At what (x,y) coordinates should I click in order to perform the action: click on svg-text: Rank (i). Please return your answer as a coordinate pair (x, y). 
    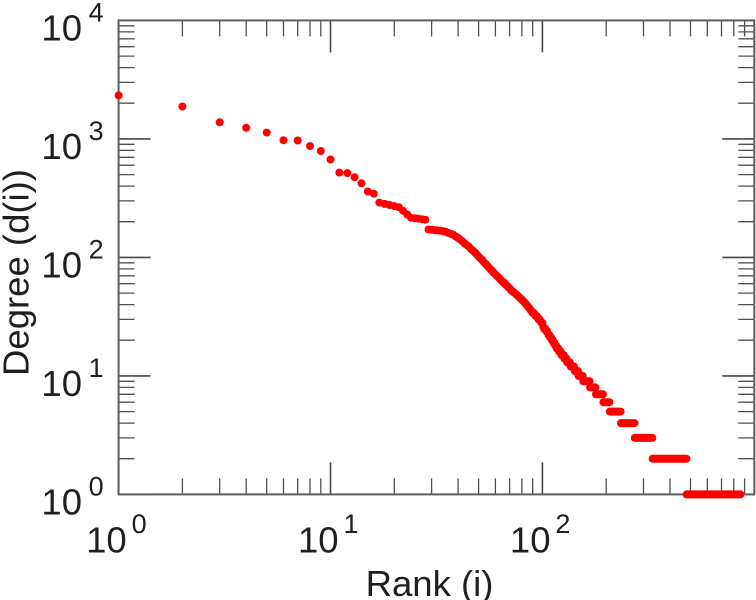
    Looking at the image, I should click on (430, 581).